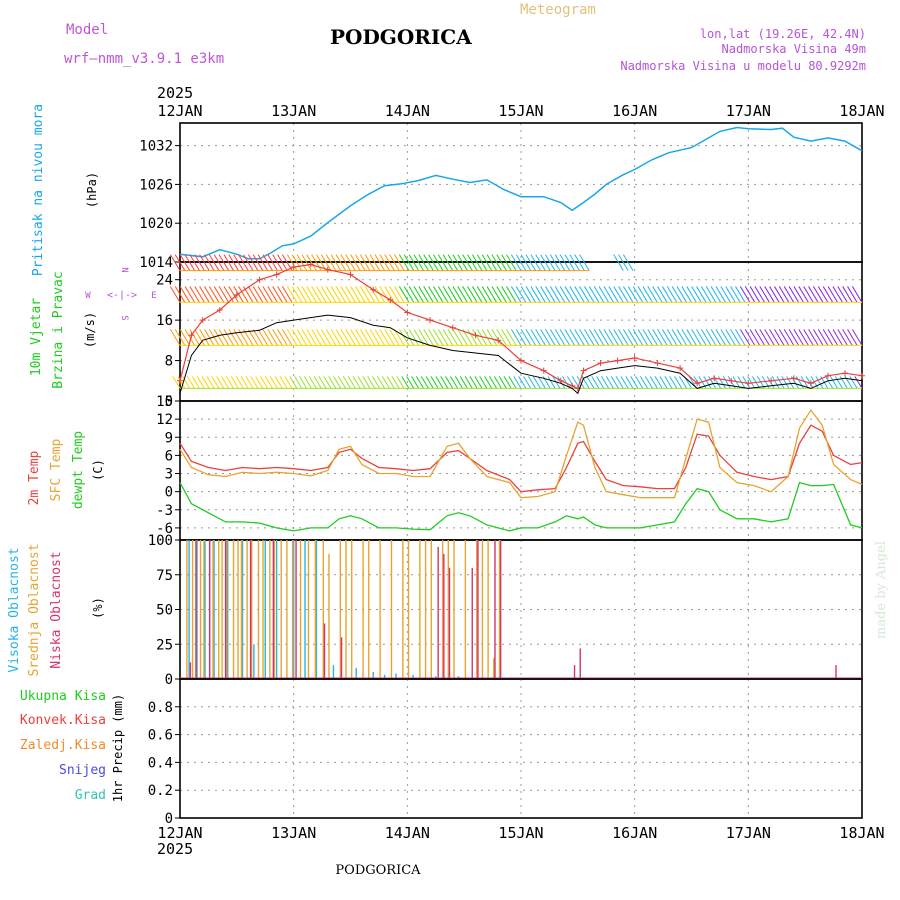 The height and width of the screenshot is (900, 900). I want to click on y-tick-label: 0.8, so click(160, 708).